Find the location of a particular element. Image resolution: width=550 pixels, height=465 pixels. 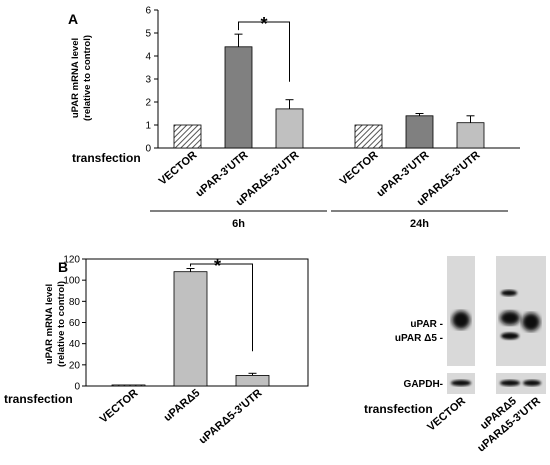

panel-a-y-tick-label: 3 is located at coordinates (148, 80).